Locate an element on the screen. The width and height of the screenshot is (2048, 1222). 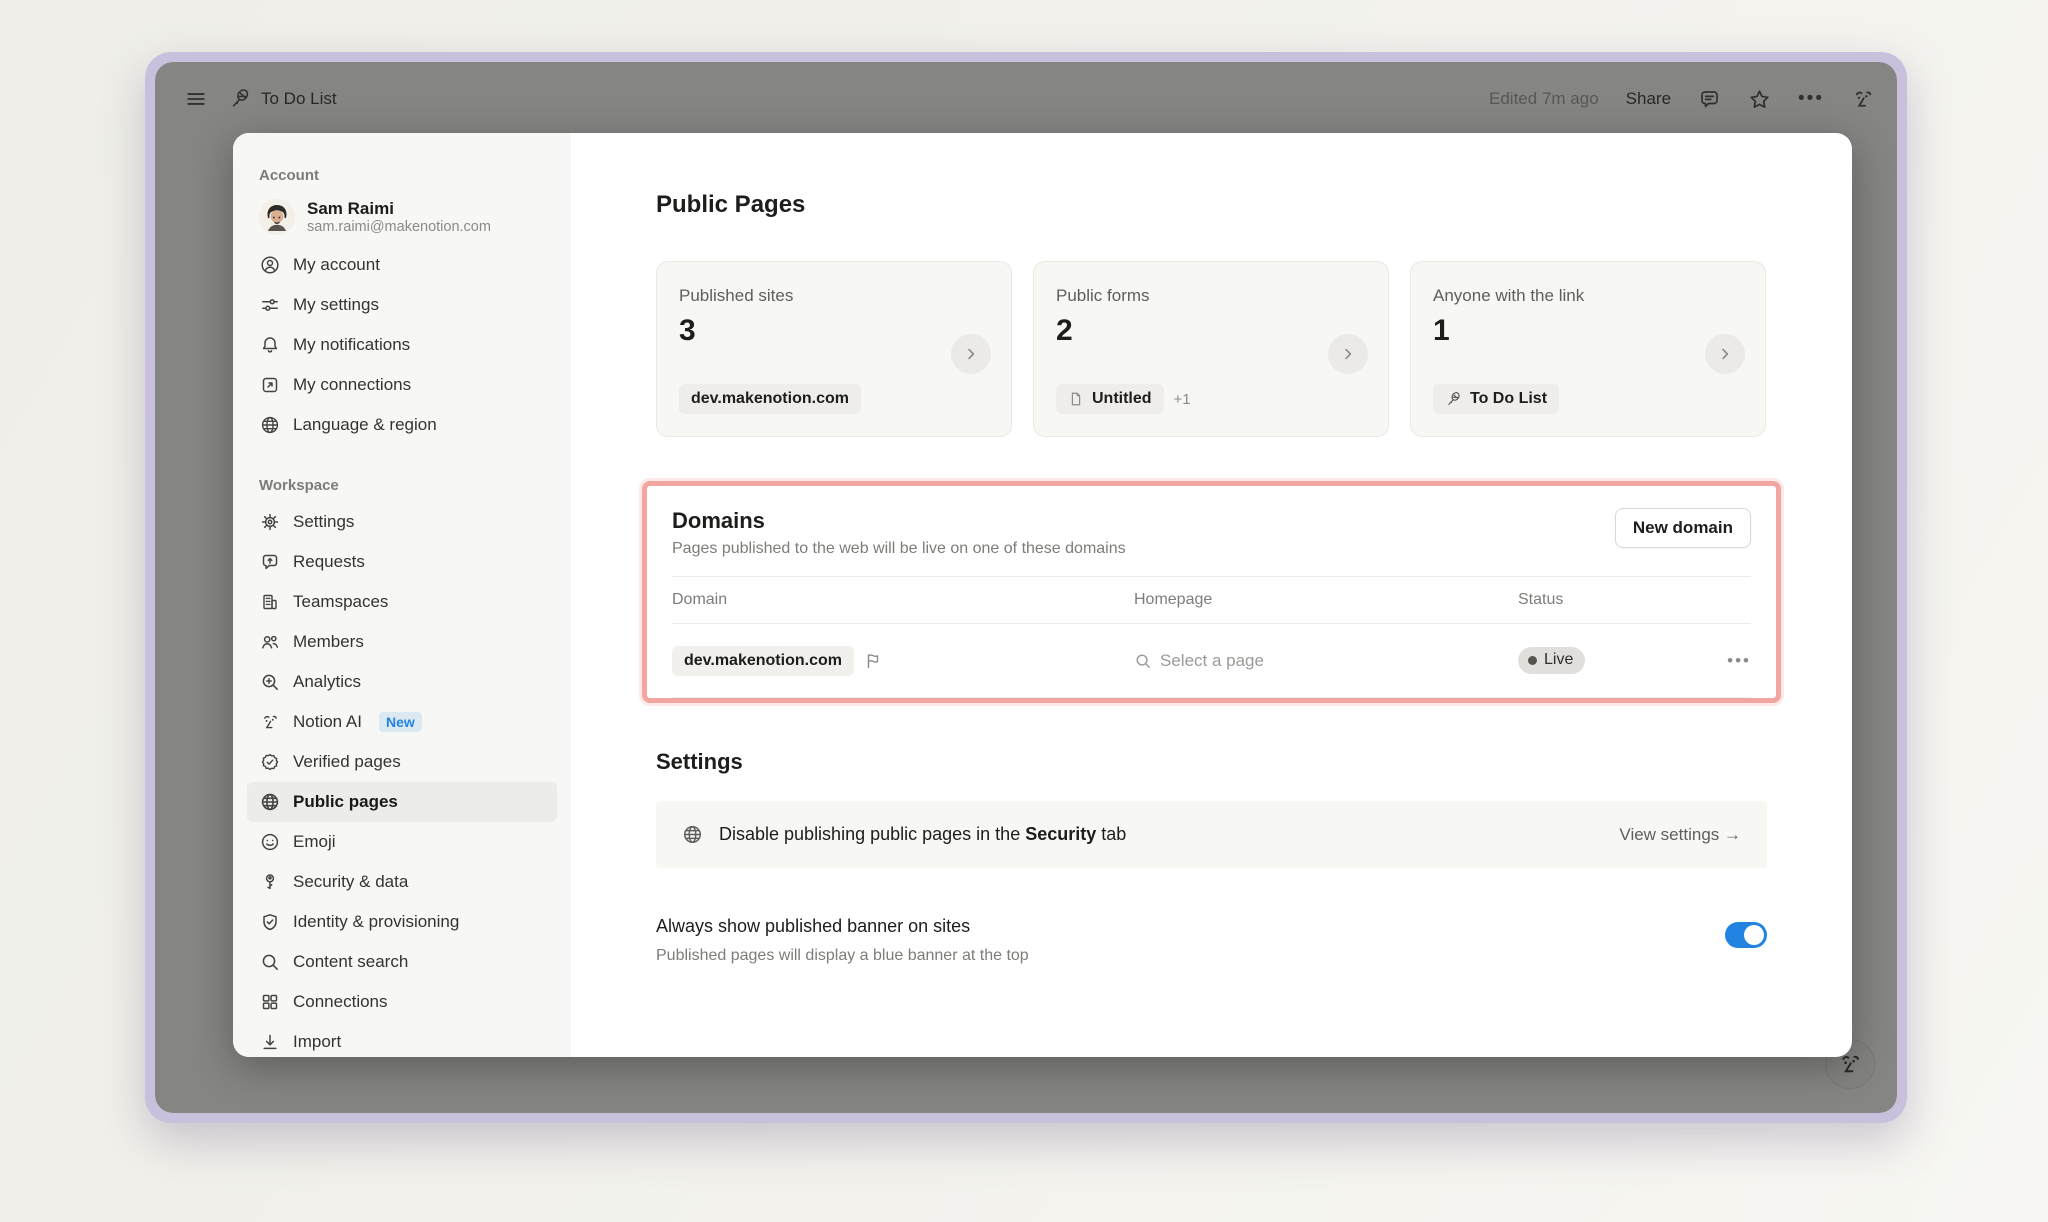
row-more-options-icon: ••• is located at coordinates (1739, 660).